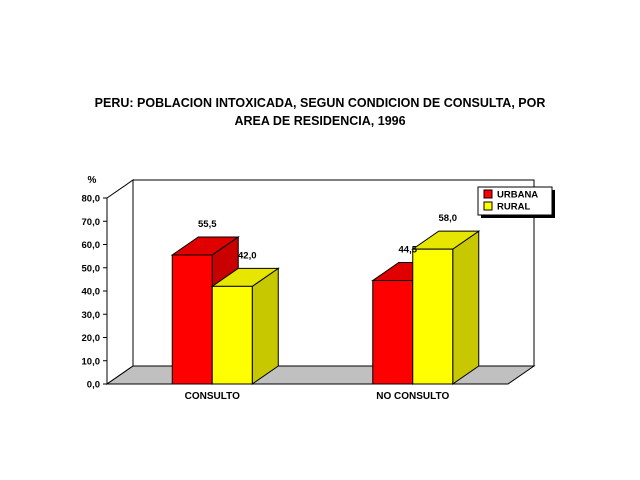 Image resolution: width=640 pixels, height=480 pixels. I want to click on data-label: 58,0, so click(448, 218).